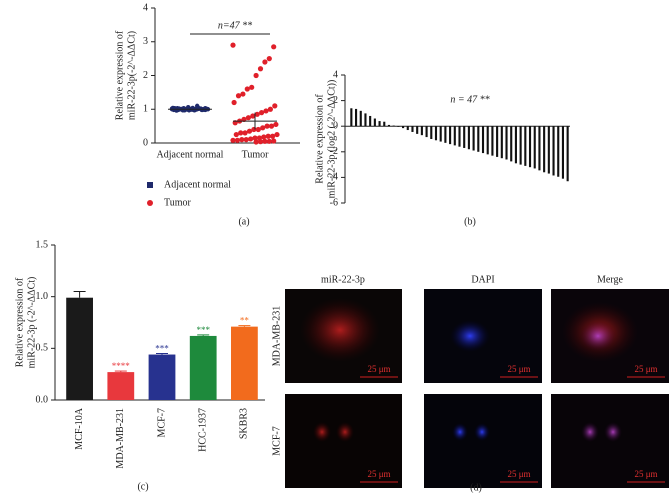 The width and height of the screenshot is (669, 495). Describe the element at coordinates (42, 399) in the screenshot. I see `y-tick-label: 0.0` at that location.